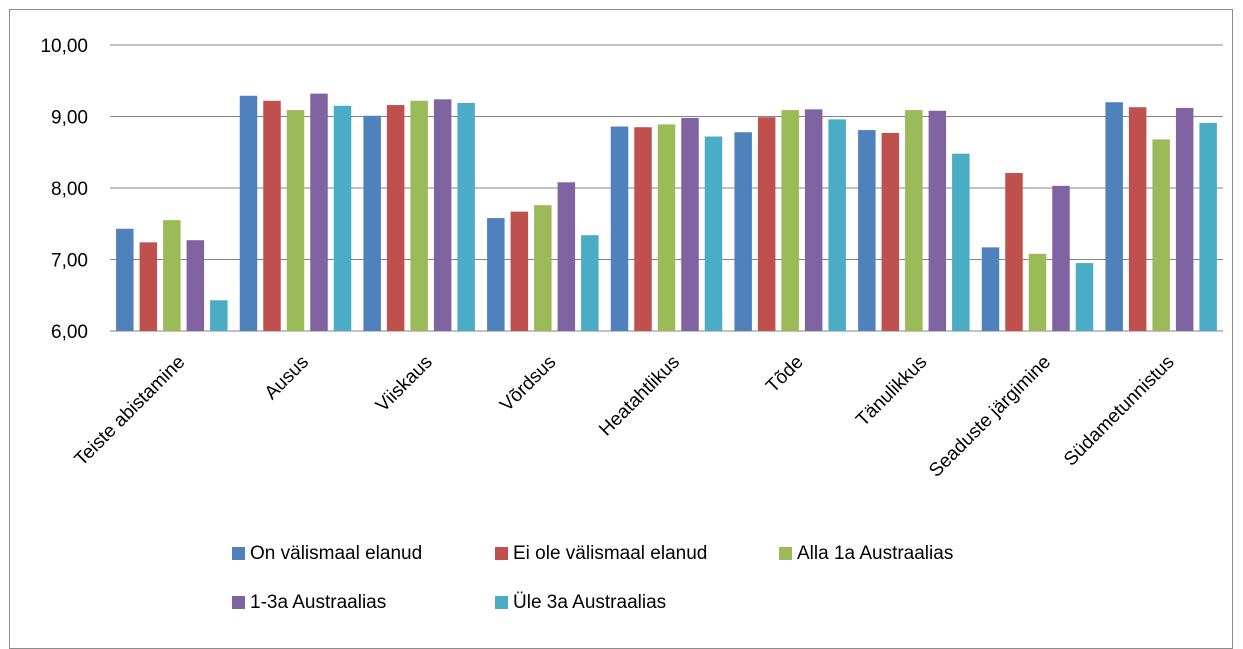 This screenshot has width=1243, height=649. Describe the element at coordinates (64, 46) in the screenshot. I see `y-tick-label: 10,00` at that location.